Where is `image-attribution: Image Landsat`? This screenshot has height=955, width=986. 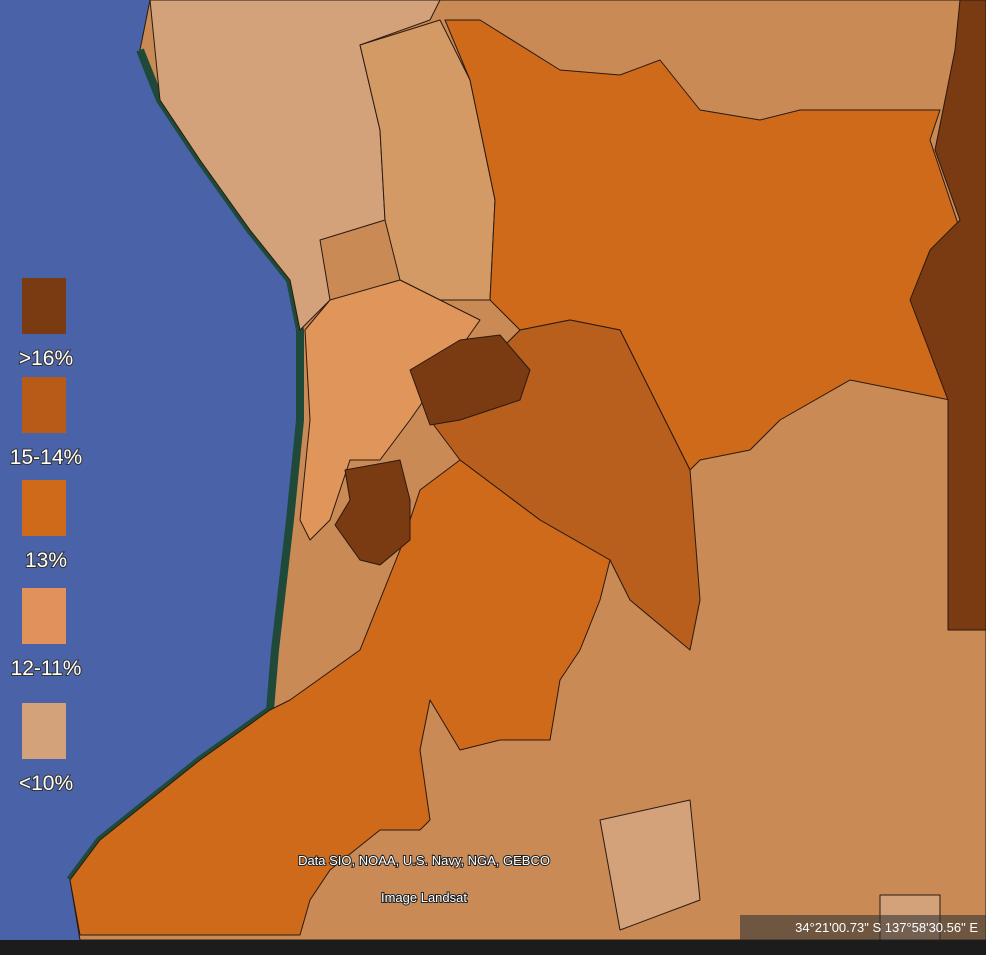 image-attribution: Image Landsat is located at coordinates (424, 897).